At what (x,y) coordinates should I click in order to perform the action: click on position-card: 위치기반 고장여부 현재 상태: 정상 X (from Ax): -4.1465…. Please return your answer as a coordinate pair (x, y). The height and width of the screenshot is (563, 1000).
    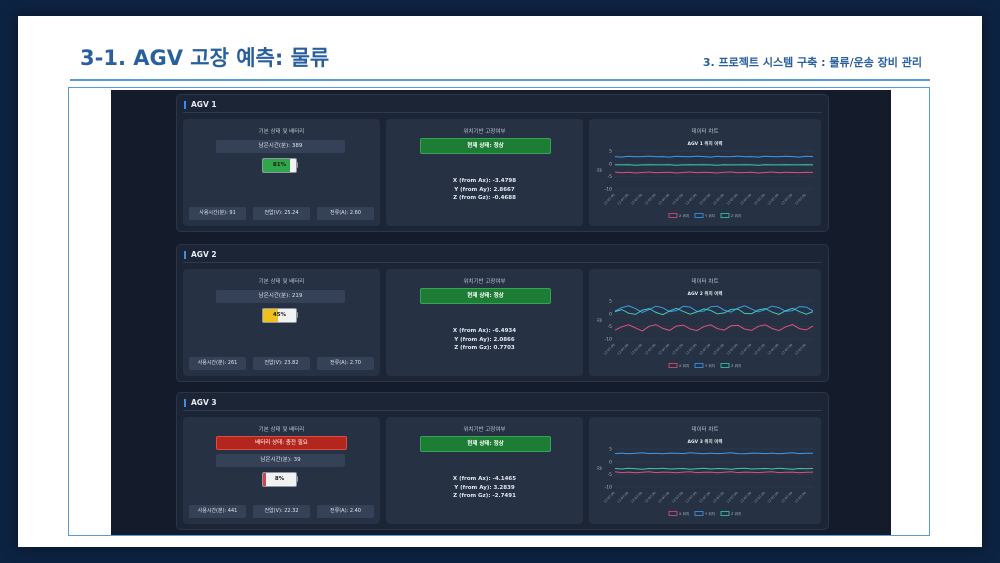
    Looking at the image, I should click on (484, 470).